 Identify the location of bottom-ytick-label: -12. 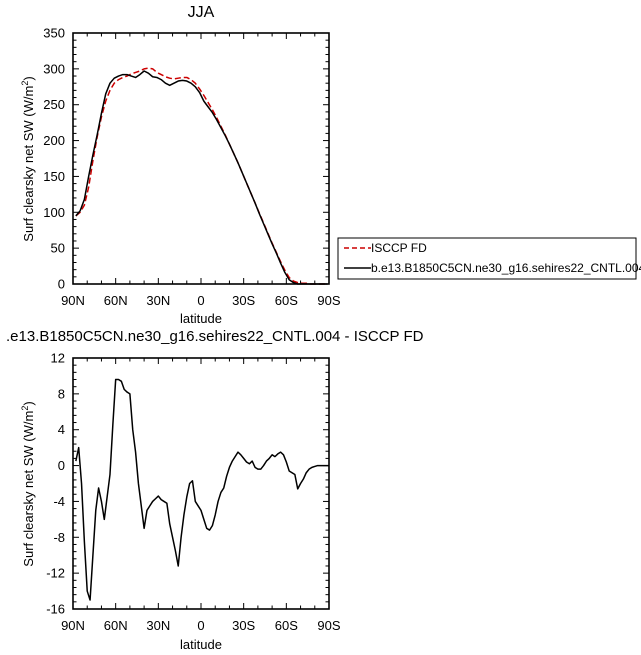
(55, 573).